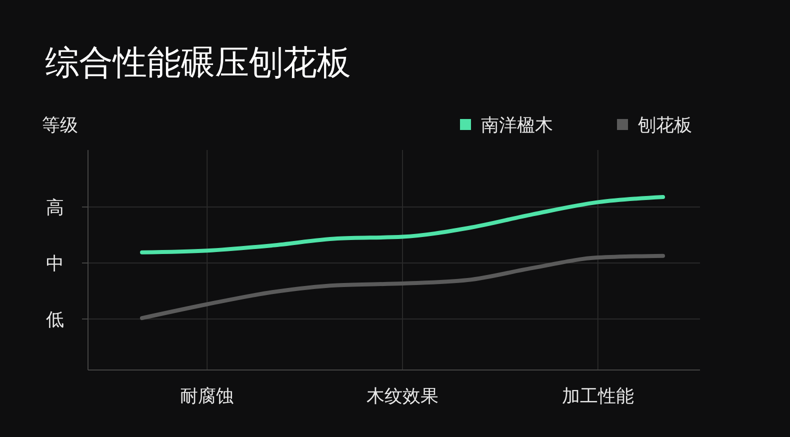 The image size is (790, 437). What do you see at coordinates (55, 263) in the screenshot?
I see `text: 中` at bounding box center [55, 263].